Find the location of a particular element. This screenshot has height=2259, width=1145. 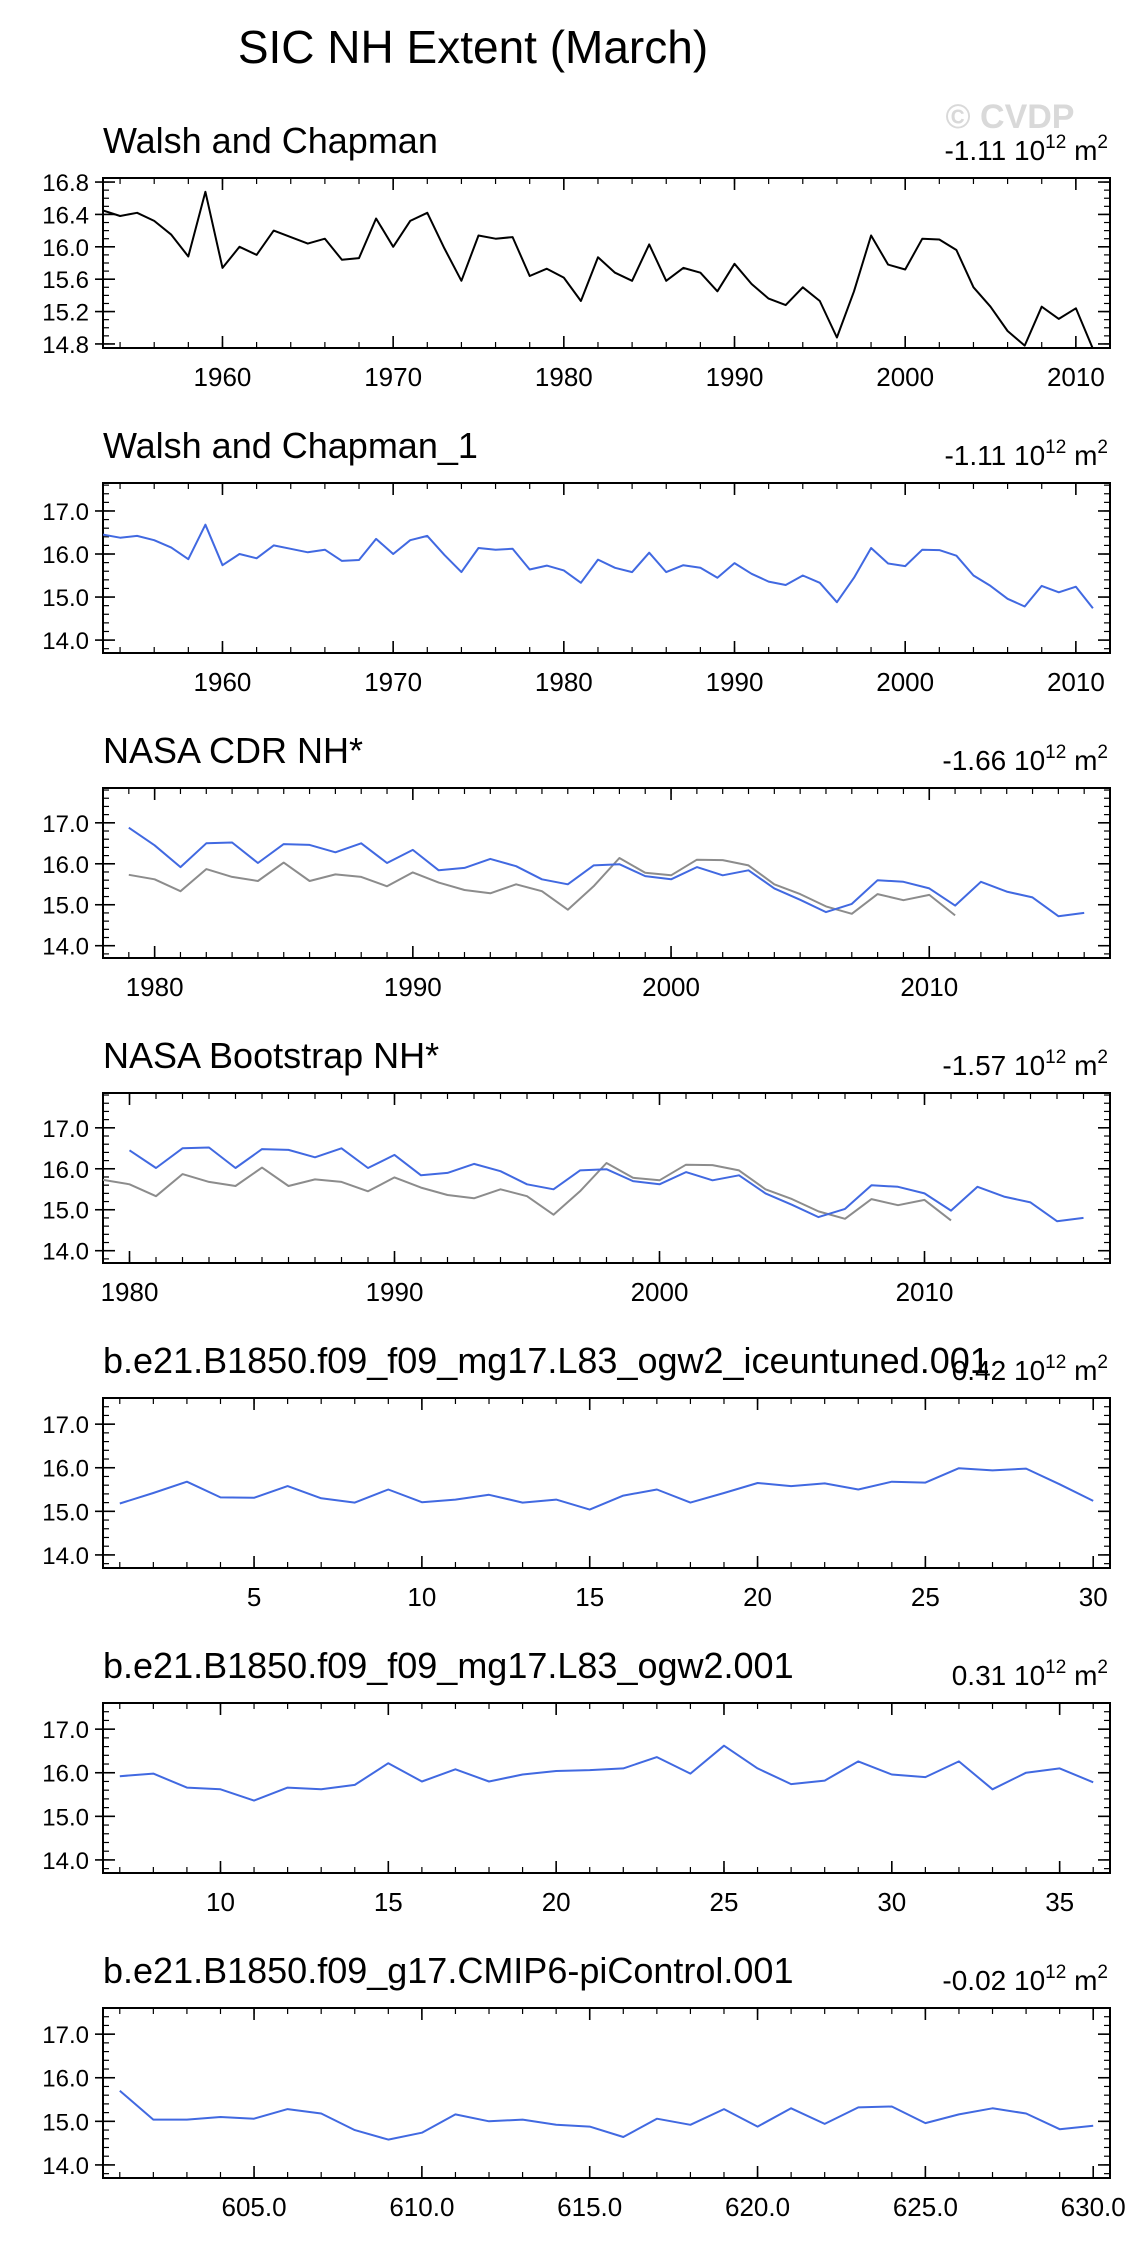

x-tick-label: 5 is located at coordinates (254, 1597).